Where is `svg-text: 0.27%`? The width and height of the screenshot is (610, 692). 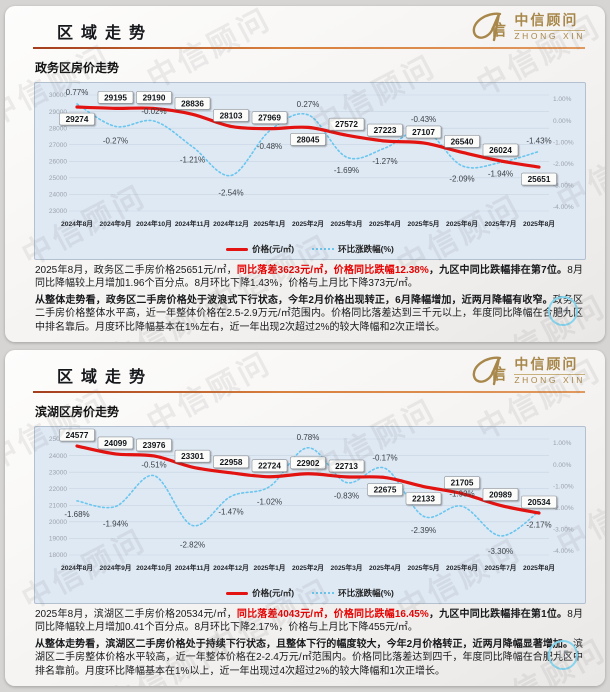 svg-text: 0.27% is located at coordinates (308, 104).